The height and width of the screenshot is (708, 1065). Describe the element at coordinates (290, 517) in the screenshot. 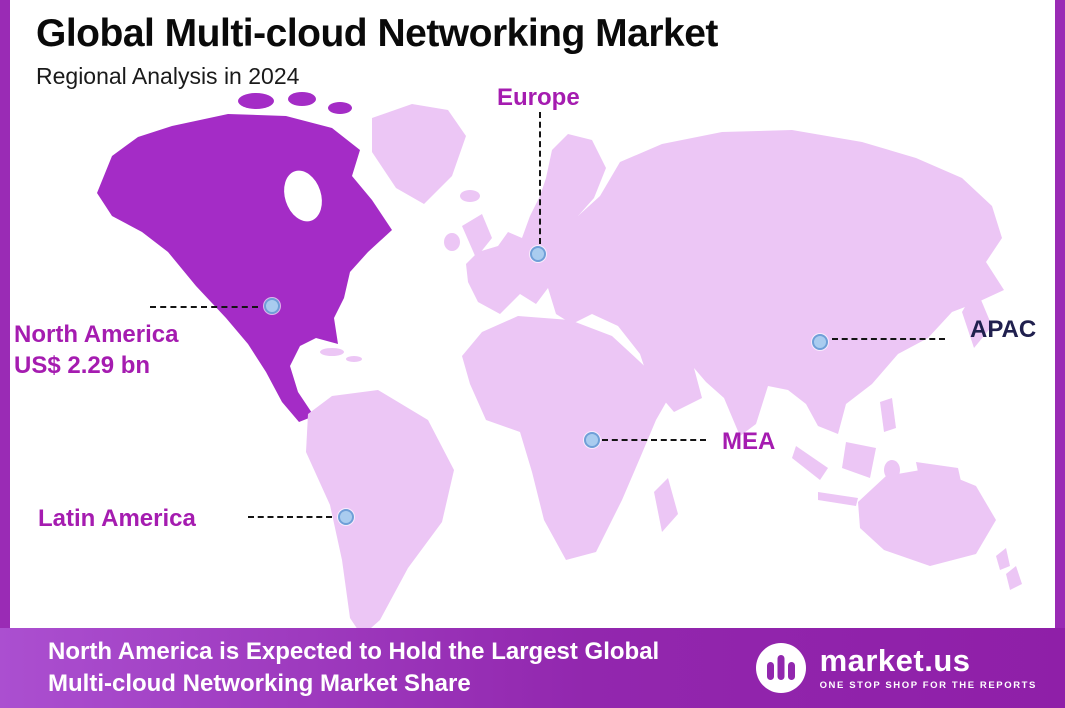

I see `connector-latin-america` at that location.